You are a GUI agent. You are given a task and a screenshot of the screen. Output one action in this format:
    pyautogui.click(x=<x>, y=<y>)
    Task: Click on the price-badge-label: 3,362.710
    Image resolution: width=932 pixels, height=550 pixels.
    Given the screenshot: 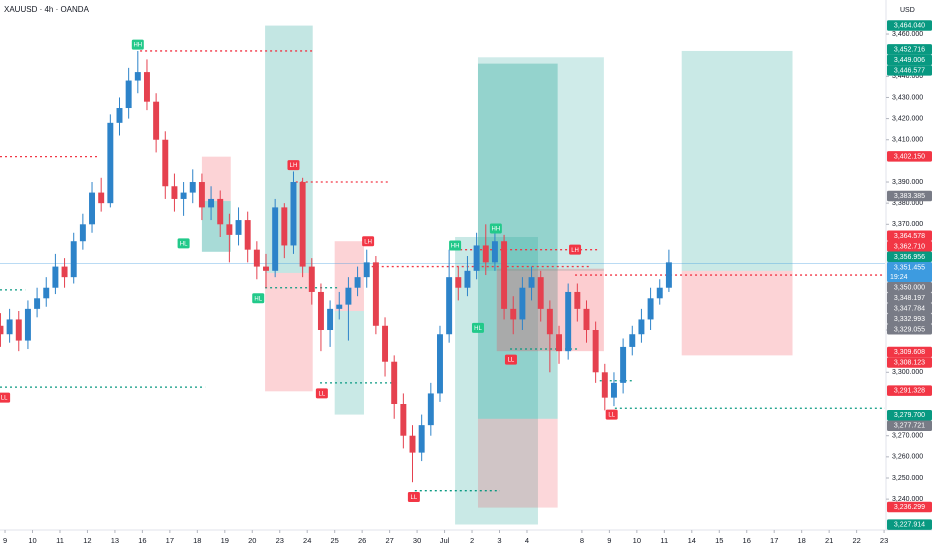 What is the action you would take?
    pyautogui.click(x=909, y=246)
    